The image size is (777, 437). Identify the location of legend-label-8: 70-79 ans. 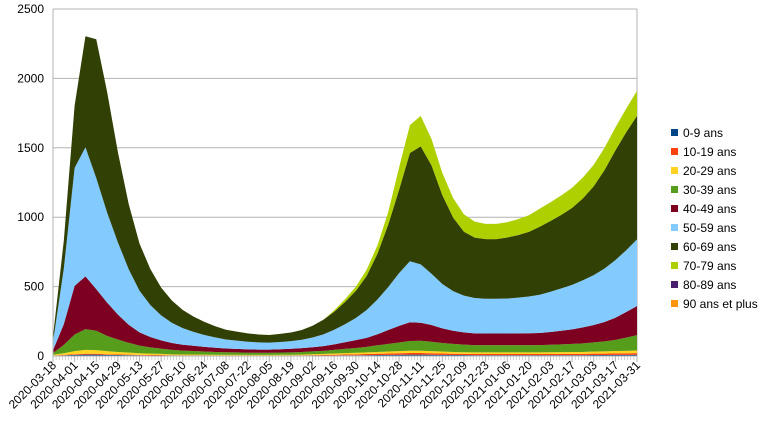
(709, 266).